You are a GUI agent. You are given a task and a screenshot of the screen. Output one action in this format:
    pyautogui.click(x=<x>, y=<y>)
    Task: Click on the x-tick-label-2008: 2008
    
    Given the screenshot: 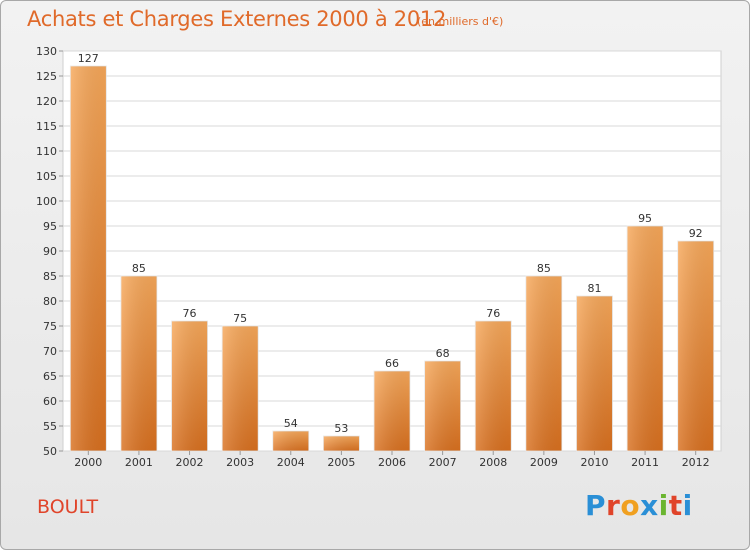 What is the action you would take?
    pyautogui.click(x=493, y=462)
    